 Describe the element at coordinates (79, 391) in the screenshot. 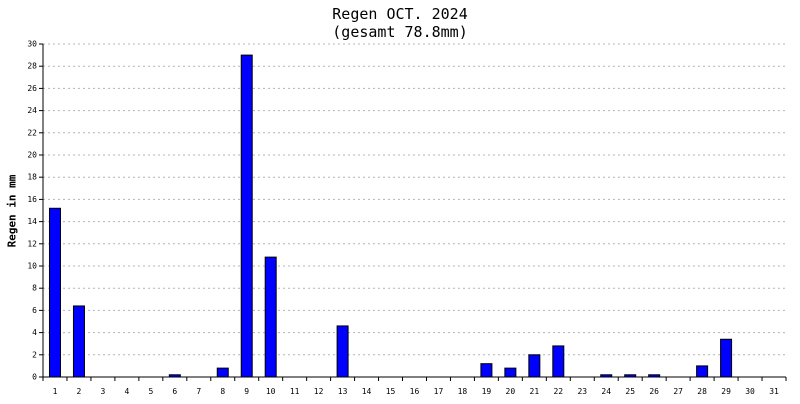

I see `x-tick-label: 2` at that location.